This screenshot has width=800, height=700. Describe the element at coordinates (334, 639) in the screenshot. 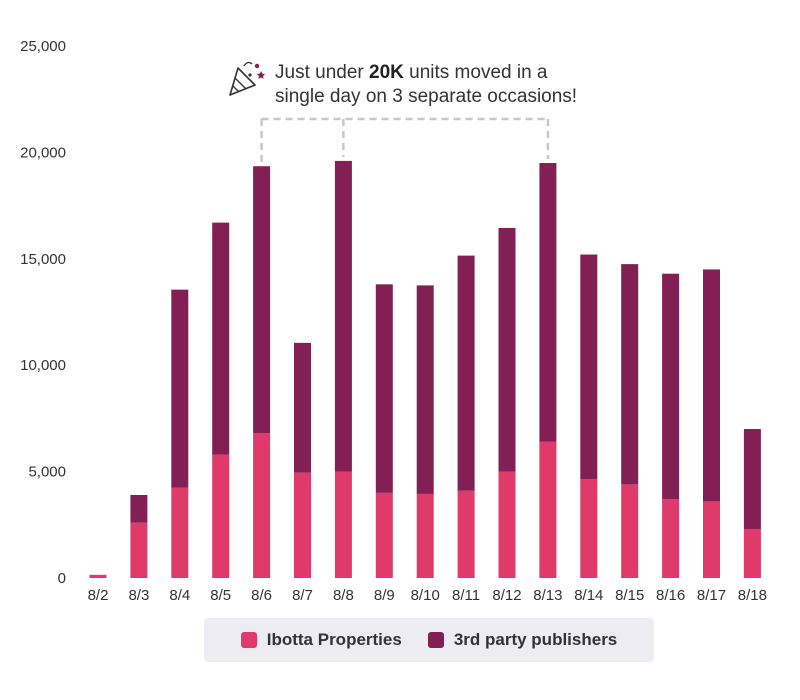

I see `legend-label-ibotta: Ibotta Properties` at that location.